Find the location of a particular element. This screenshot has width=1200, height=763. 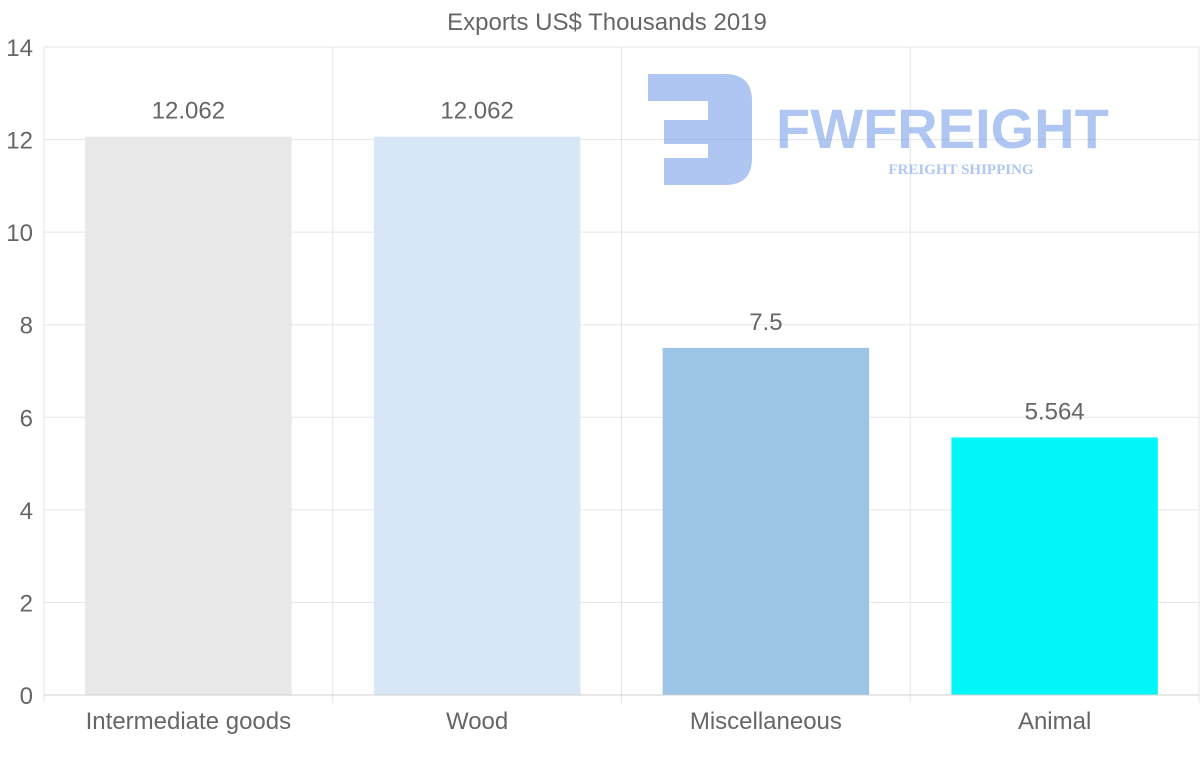

watermark-brand: FWFREIGHT is located at coordinates (942, 128).